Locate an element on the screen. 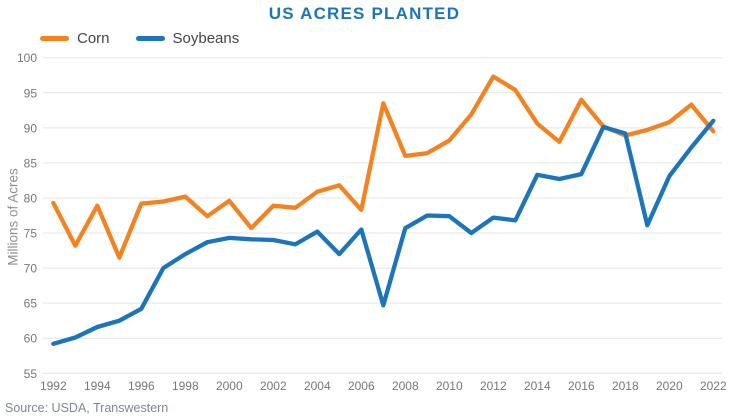 The height and width of the screenshot is (420, 729). x-tick-label: 2006 is located at coordinates (361, 386).